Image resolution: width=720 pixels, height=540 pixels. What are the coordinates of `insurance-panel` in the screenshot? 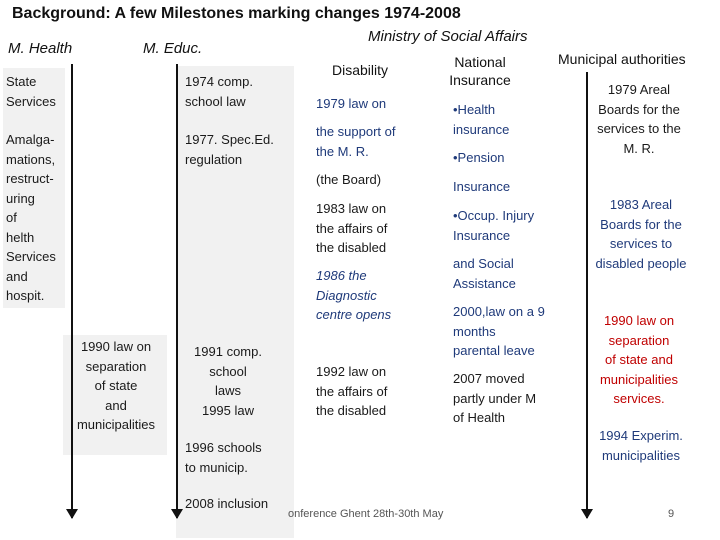 It's located at (502, 262).